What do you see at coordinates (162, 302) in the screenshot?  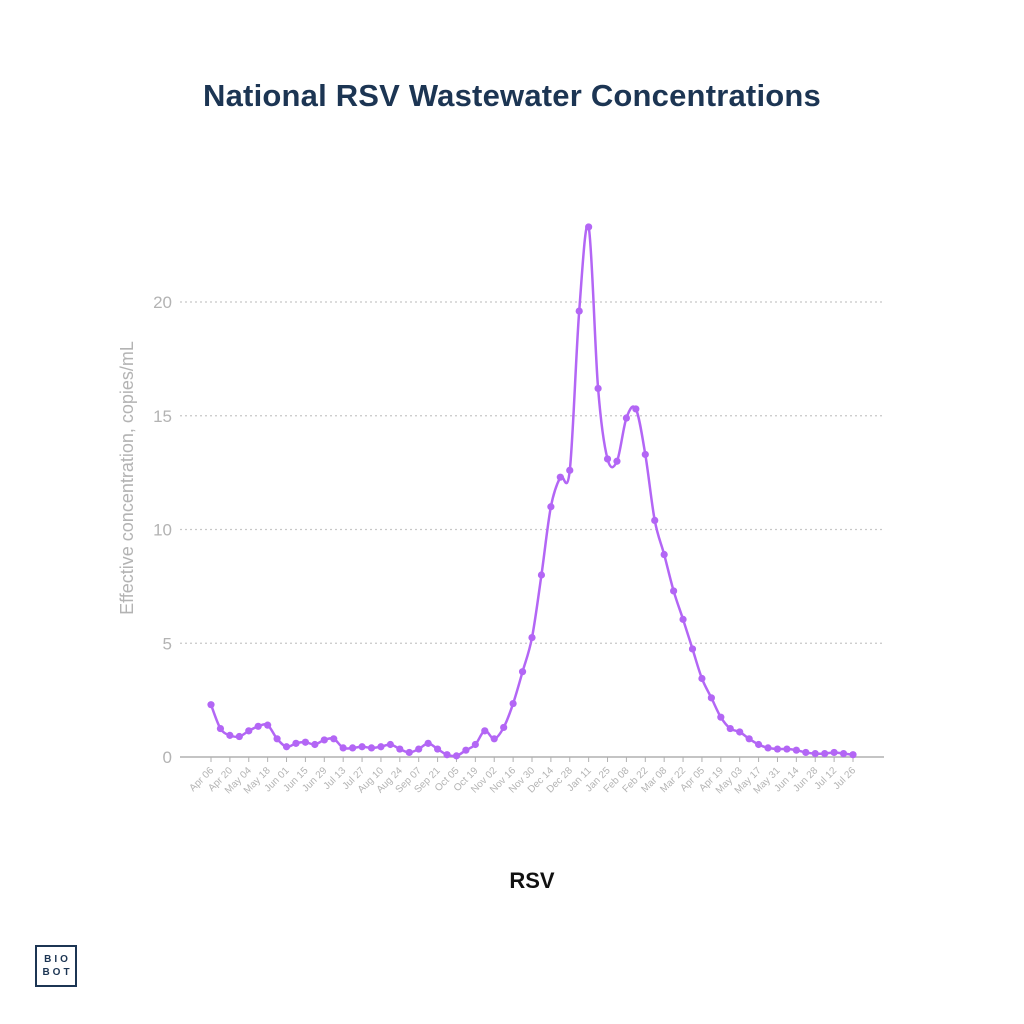 I see `y-tick-label: 20` at bounding box center [162, 302].